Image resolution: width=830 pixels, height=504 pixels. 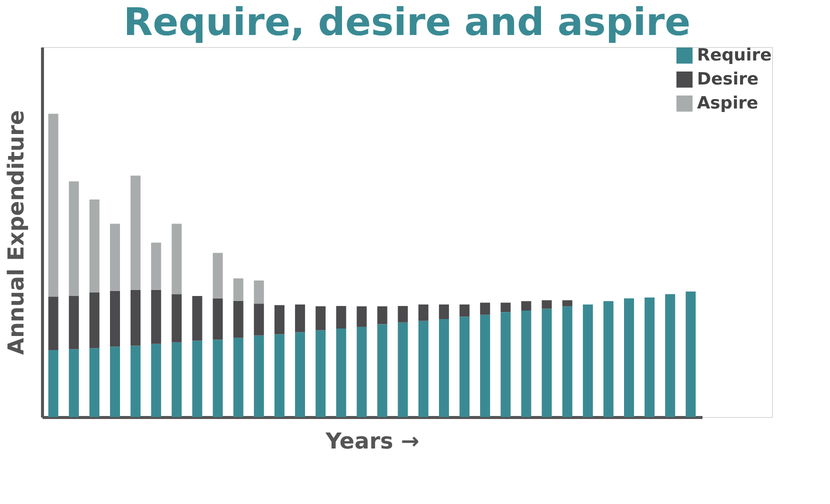 I want to click on chart-title: Require, desire and aspire, so click(x=407, y=22).